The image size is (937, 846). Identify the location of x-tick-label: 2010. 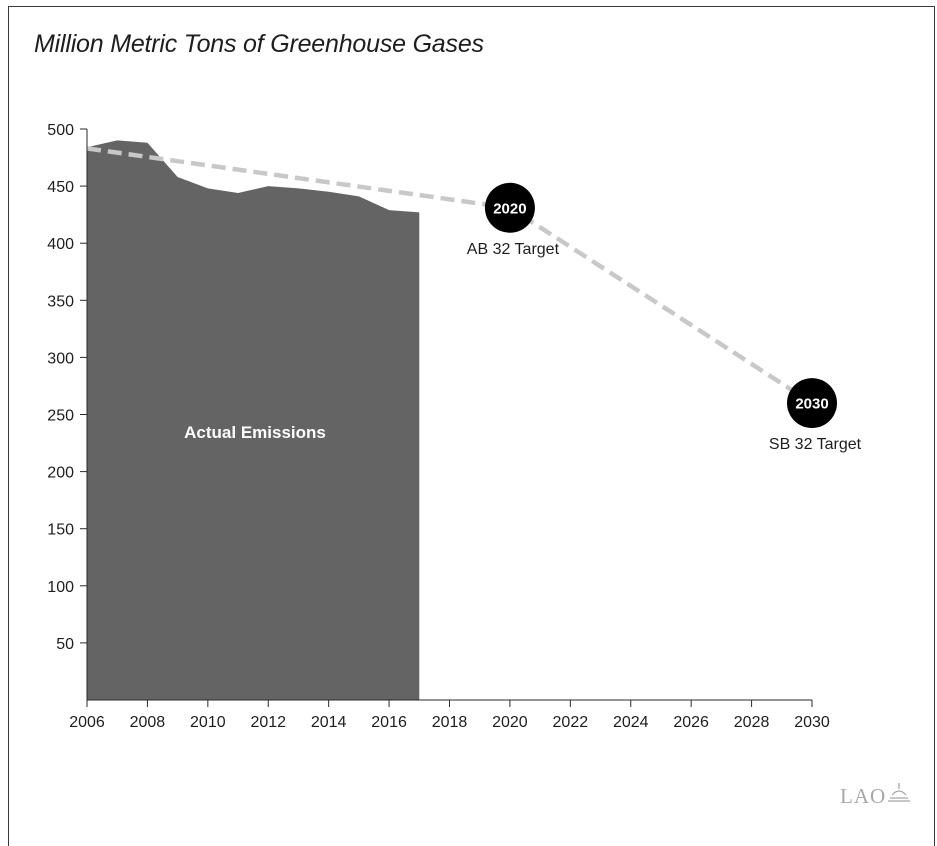
(208, 722).